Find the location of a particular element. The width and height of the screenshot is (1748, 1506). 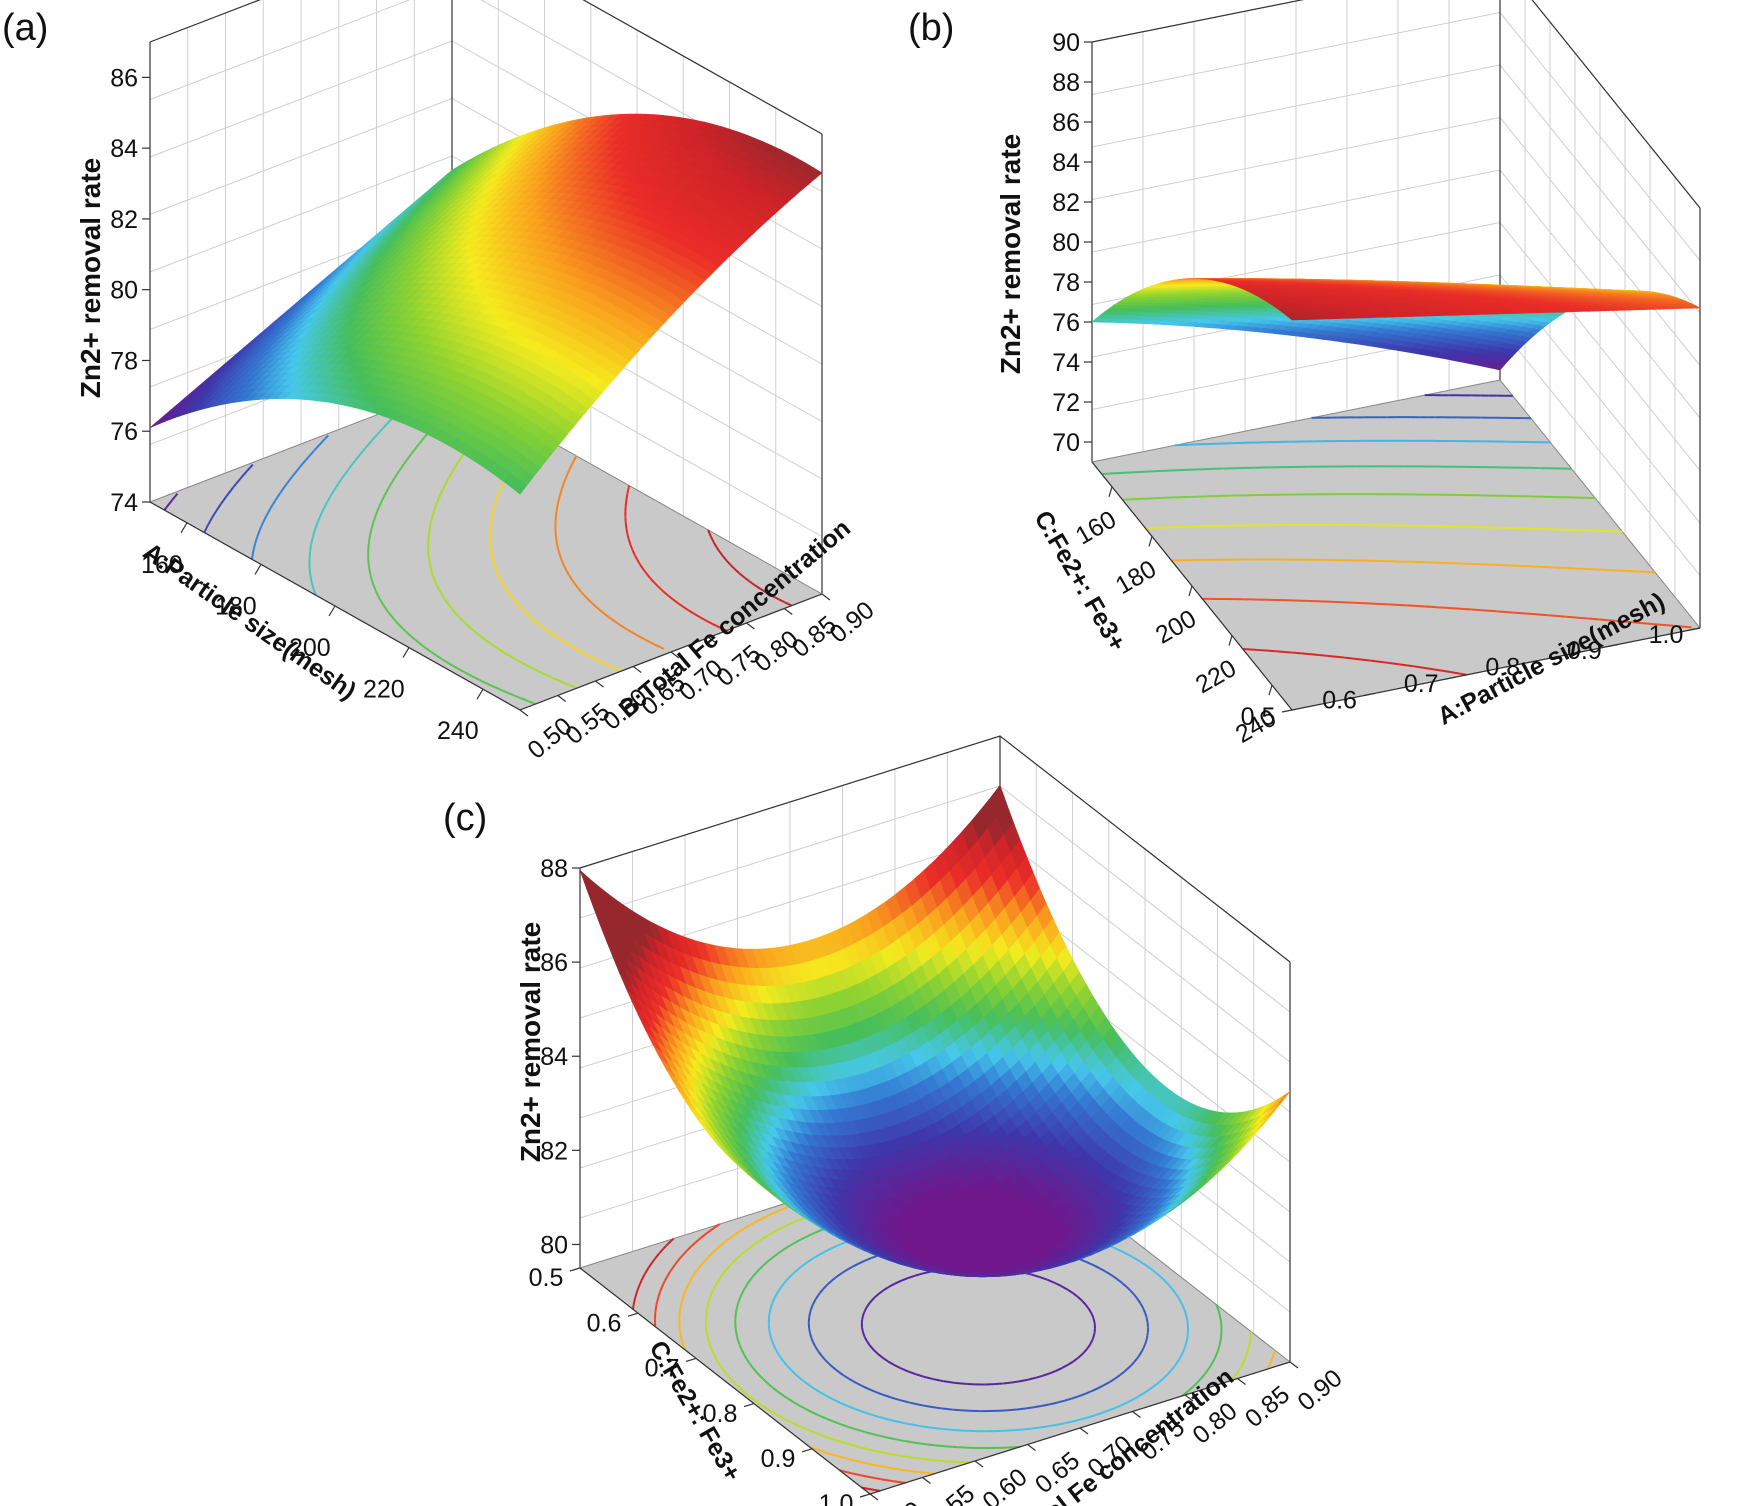

y-tick-label: 1.0 is located at coordinates (1666, 635).